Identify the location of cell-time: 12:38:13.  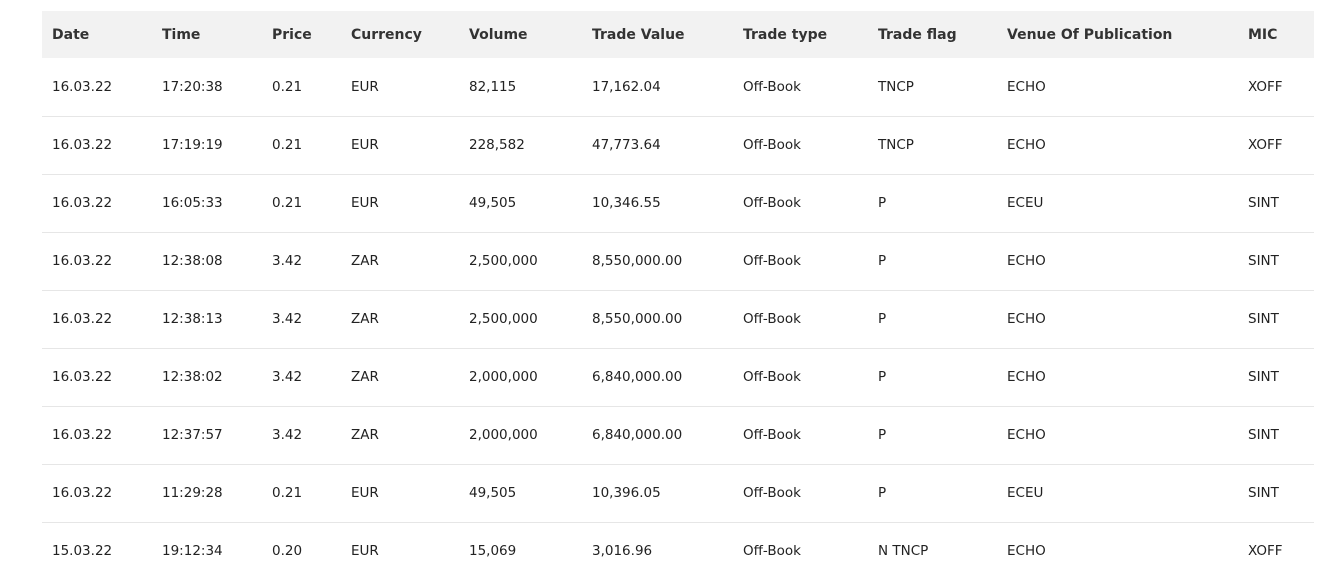
(192, 319).